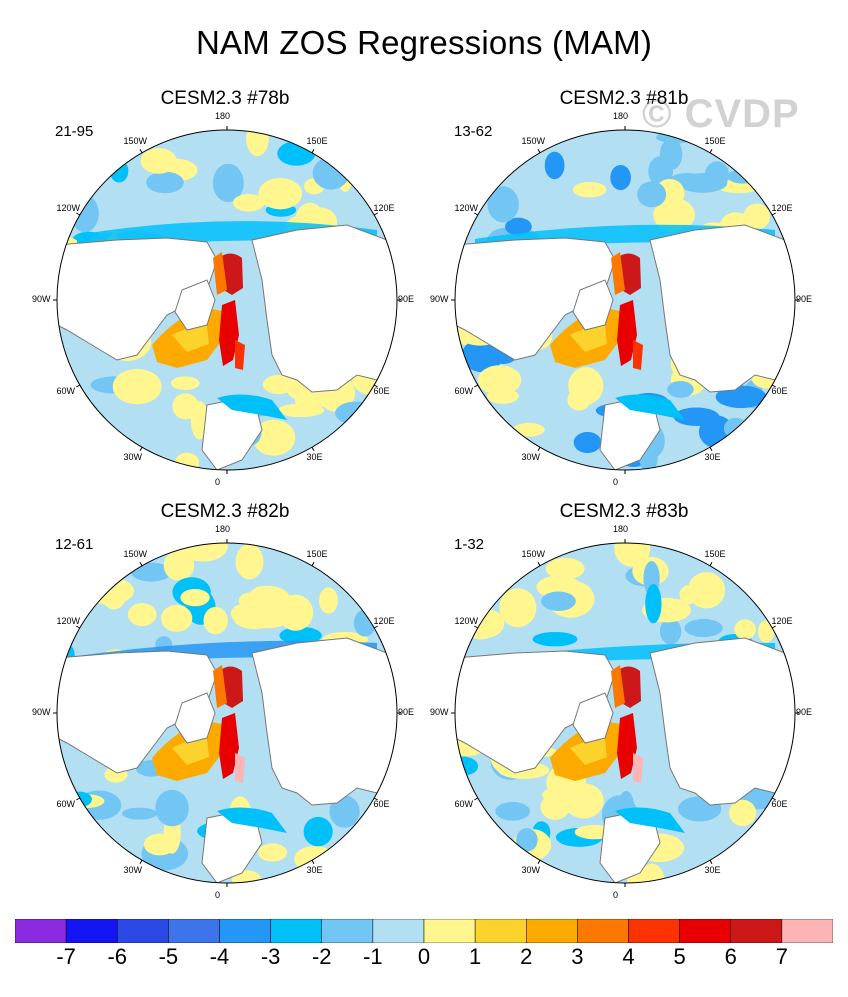  Describe the element at coordinates (577, 956) in the screenshot. I see `colorbar-tick-label: 3` at that location.